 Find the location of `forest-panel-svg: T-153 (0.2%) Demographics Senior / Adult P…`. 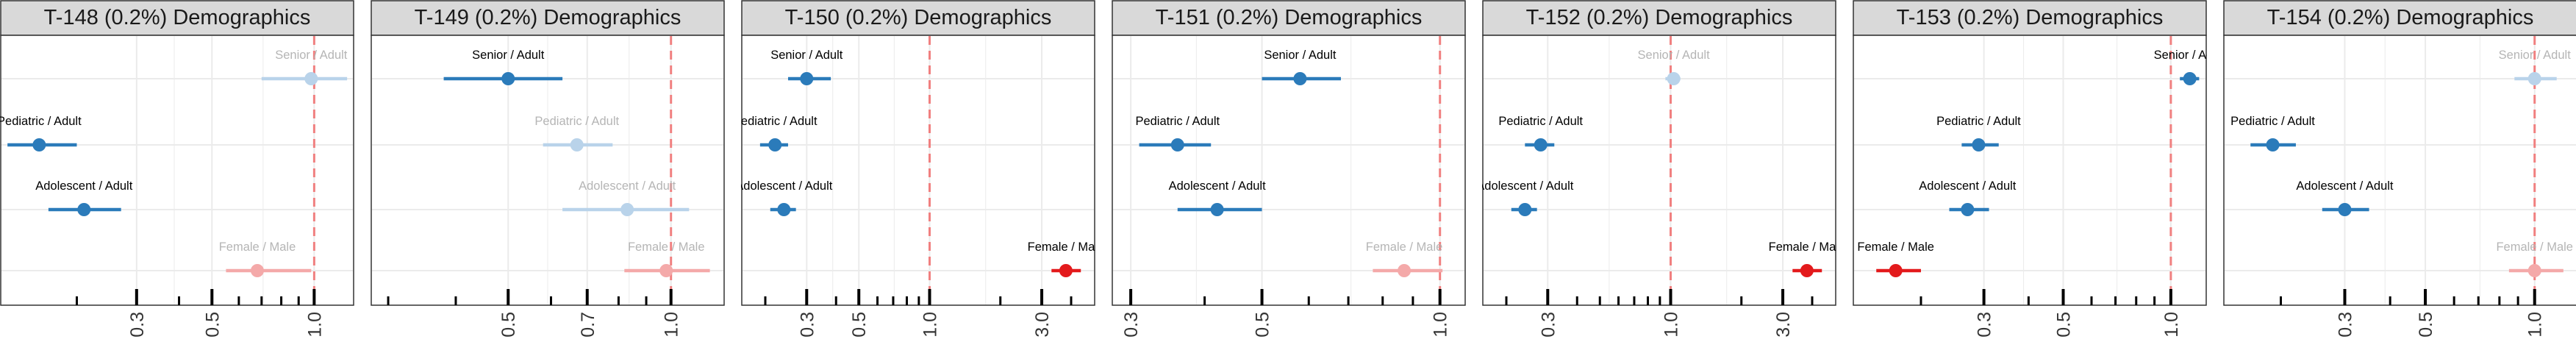

forest-panel-svg: T-153 (0.2%) Demographics Senior / Adult P… is located at coordinates (2030, 169).